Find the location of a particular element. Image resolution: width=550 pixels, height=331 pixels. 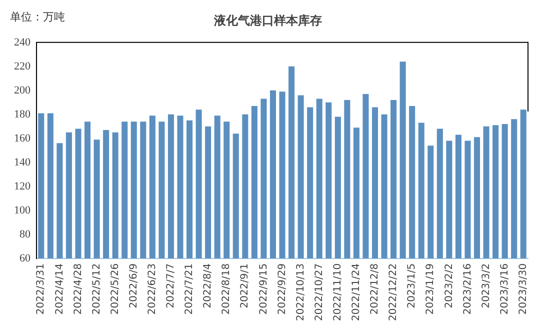

y-tick-label: 220 is located at coordinates (22, 66).